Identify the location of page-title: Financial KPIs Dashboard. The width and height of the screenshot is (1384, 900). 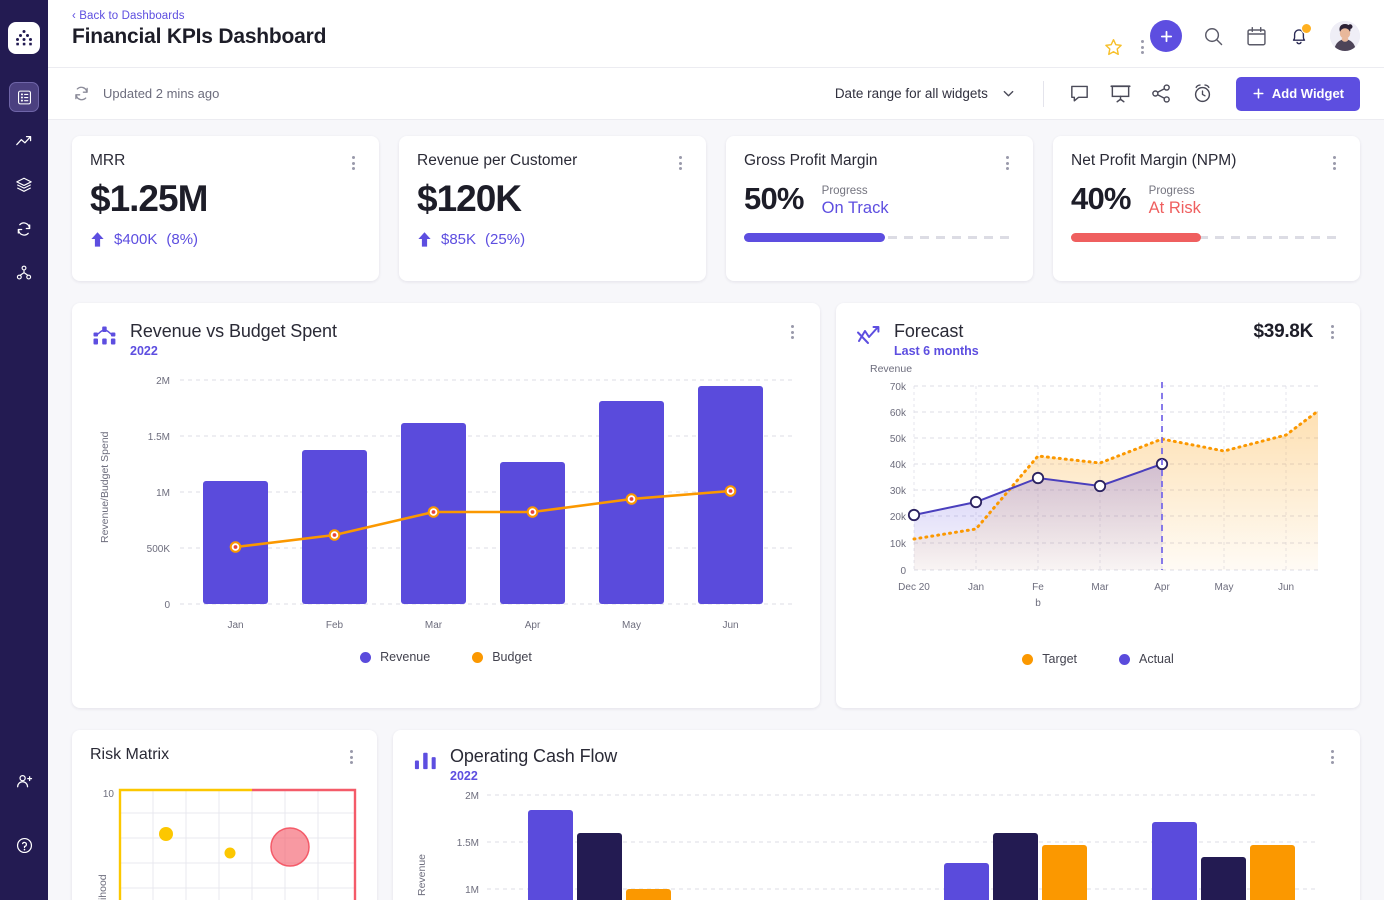
(199, 36).